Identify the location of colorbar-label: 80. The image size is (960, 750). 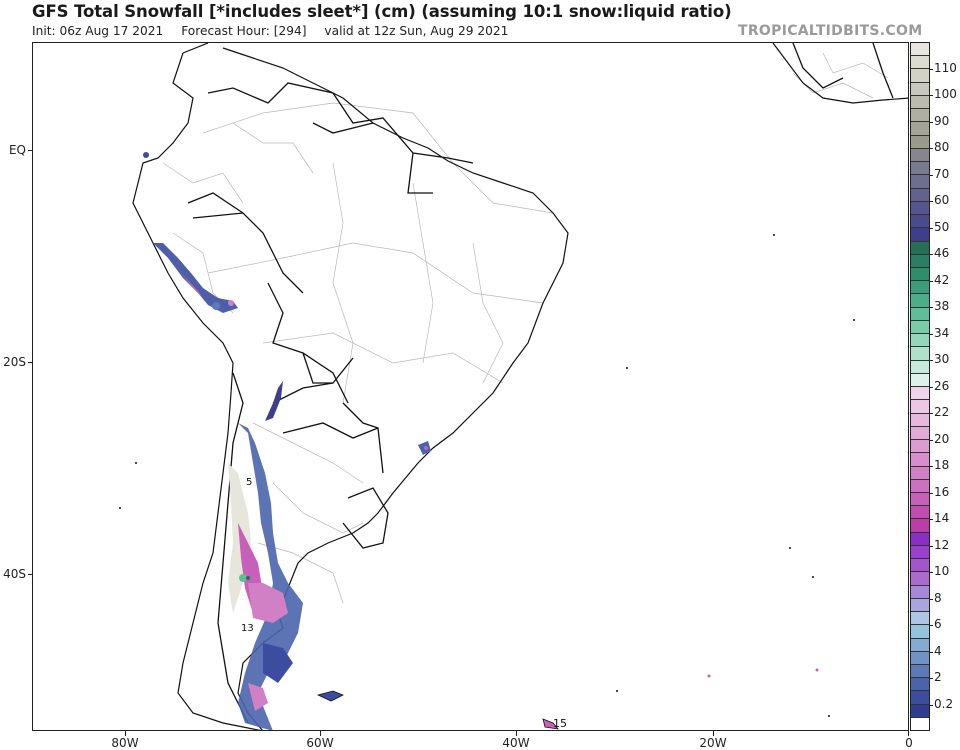
(942, 147).